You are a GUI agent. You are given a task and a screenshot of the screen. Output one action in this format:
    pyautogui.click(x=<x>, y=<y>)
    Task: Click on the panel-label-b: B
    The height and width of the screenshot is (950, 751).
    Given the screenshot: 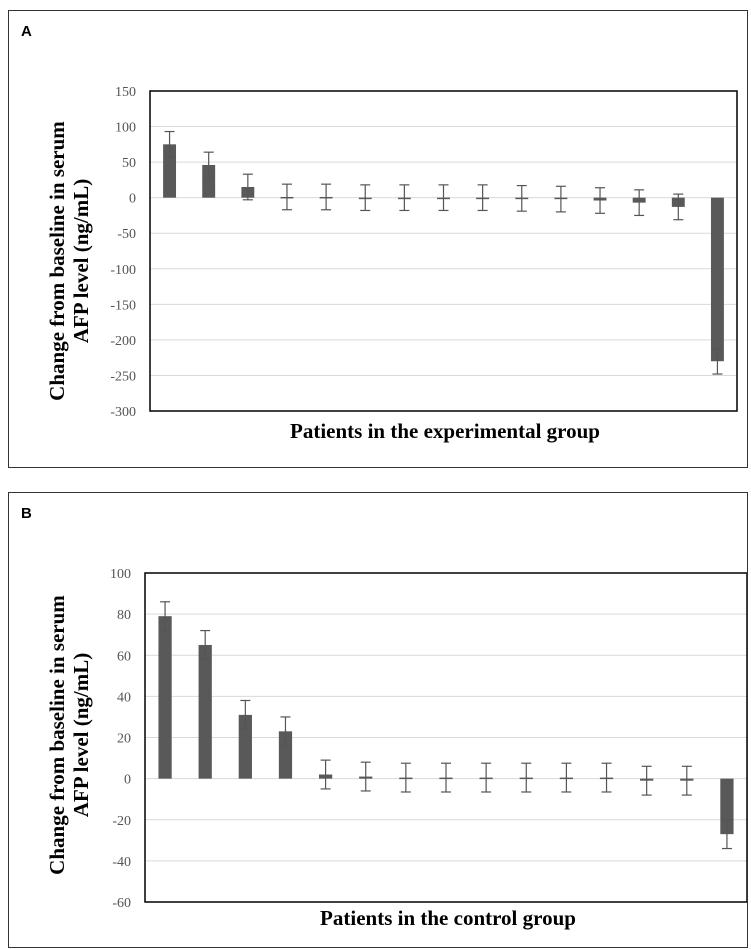 What is the action you would take?
    pyautogui.click(x=26, y=513)
    